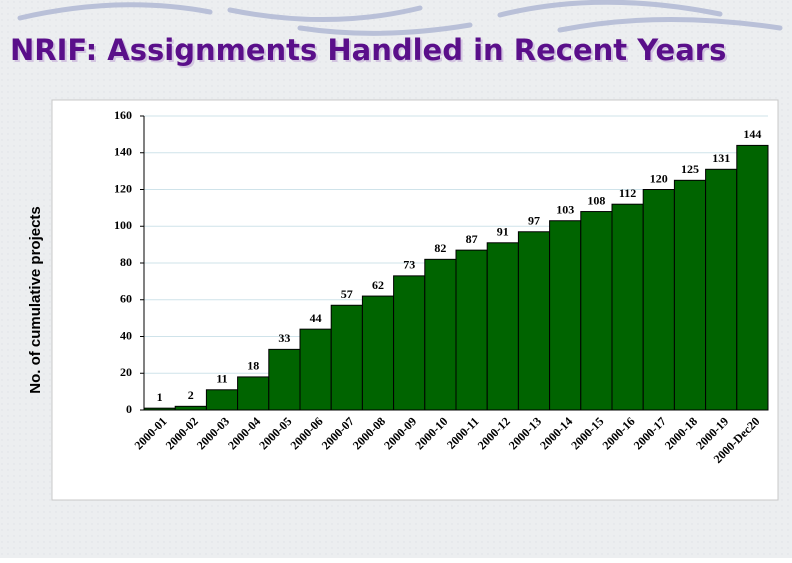  Describe the element at coordinates (440, 248) in the screenshot. I see `data-label: 82` at that location.